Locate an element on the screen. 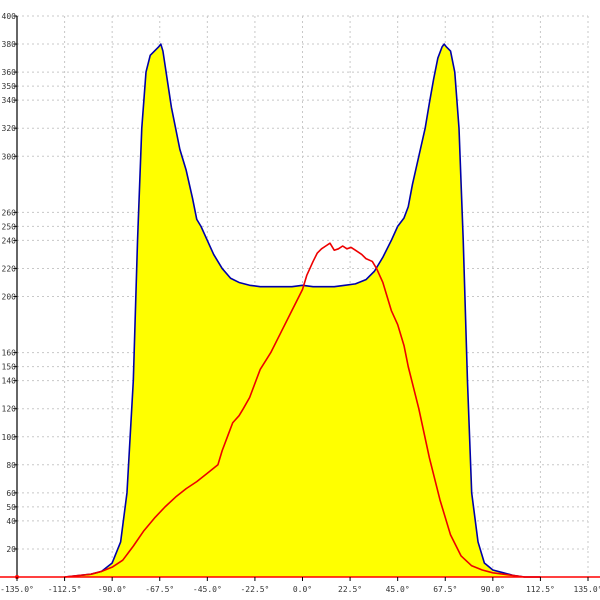  y-tick-label: 380 is located at coordinates (9, 44).